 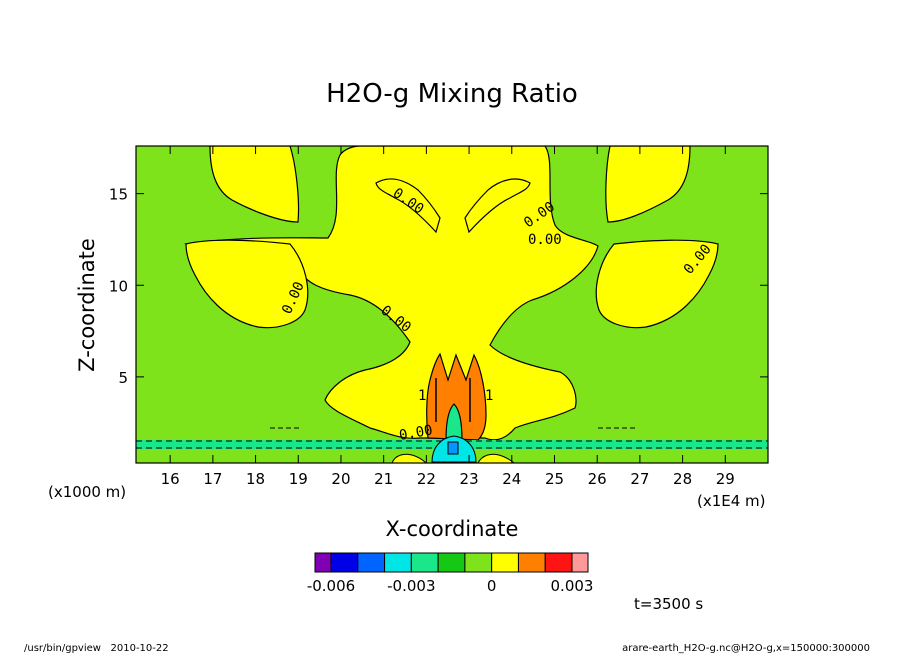 I want to click on time-label: t=3500 s, so click(x=668, y=604).